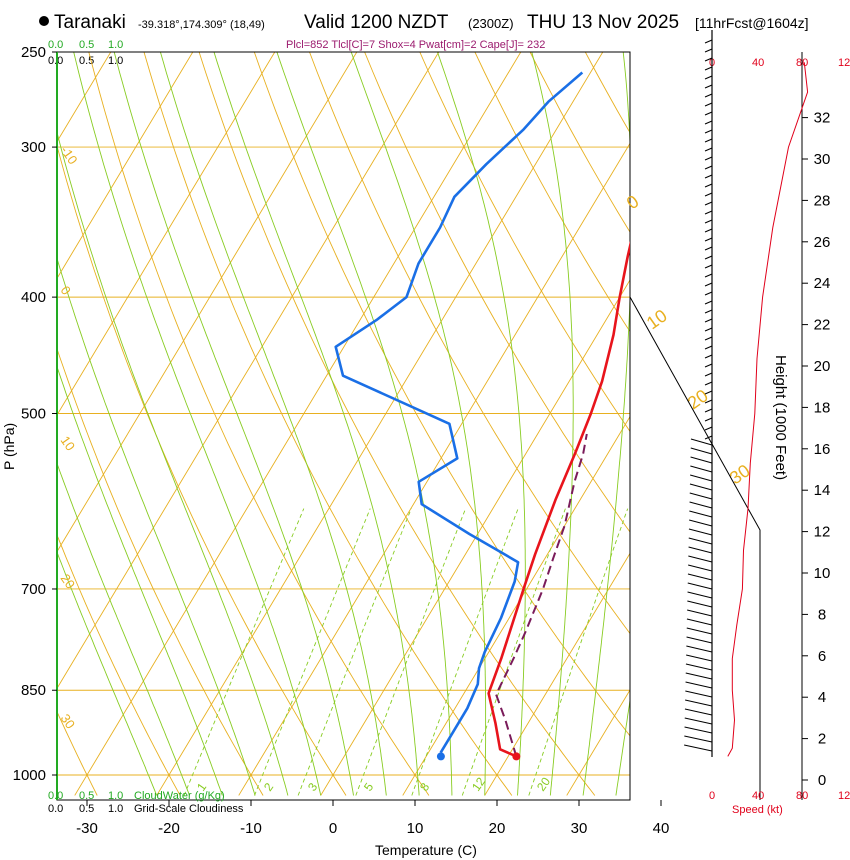 Image resolution: width=850 pixels, height=860 pixels. Describe the element at coordinates (844, 63) in the screenshot. I see `top-speed-3: 12` at that location.